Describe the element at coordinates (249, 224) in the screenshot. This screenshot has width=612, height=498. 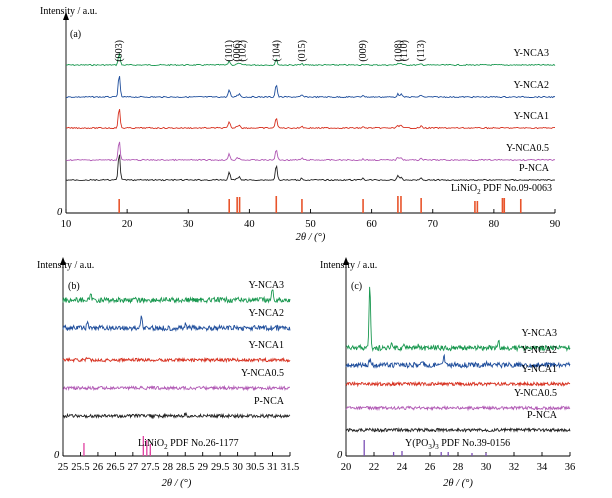
I see `x-tick-label: 40` at that location.